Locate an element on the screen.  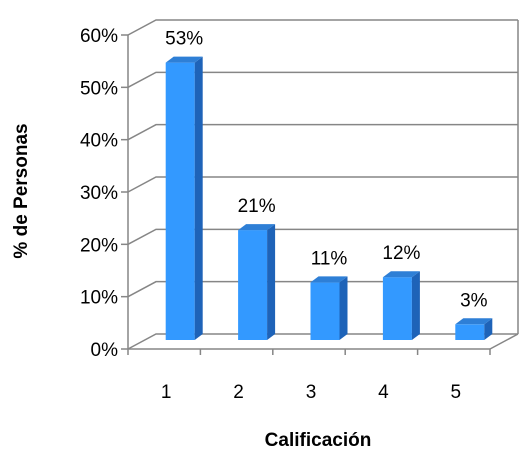
data-label: 11% is located at coordinates (329, 258).